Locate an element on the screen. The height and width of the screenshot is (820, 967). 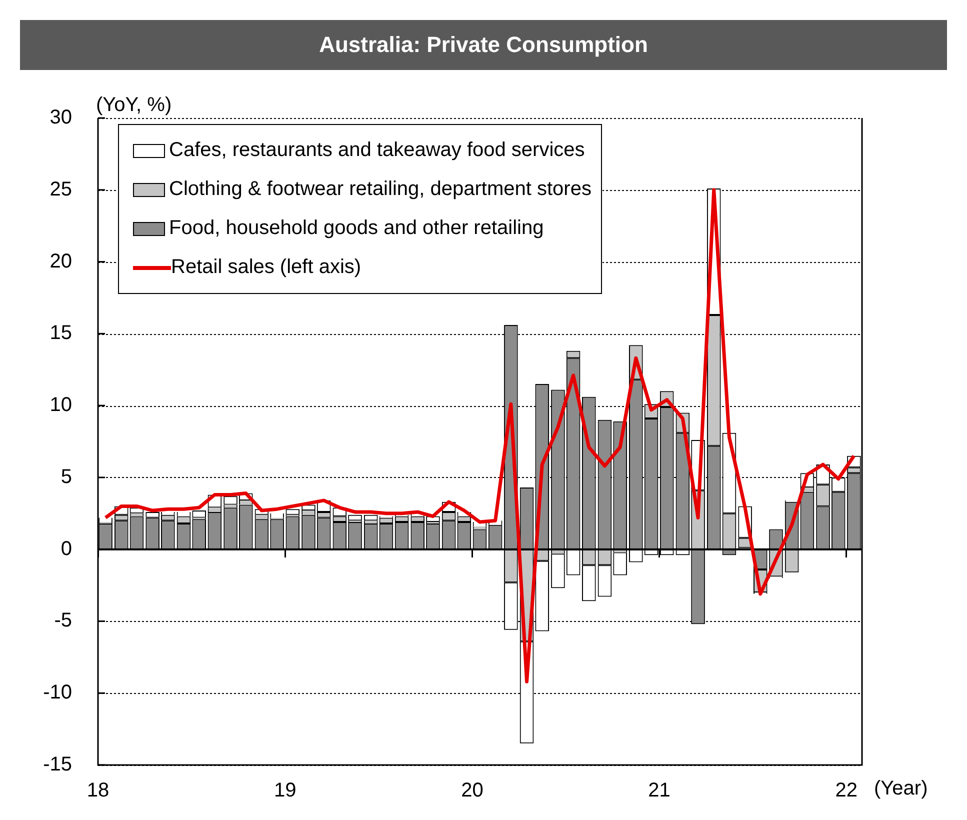
y-tick-label: -10 is located at coordinates (57, 693).